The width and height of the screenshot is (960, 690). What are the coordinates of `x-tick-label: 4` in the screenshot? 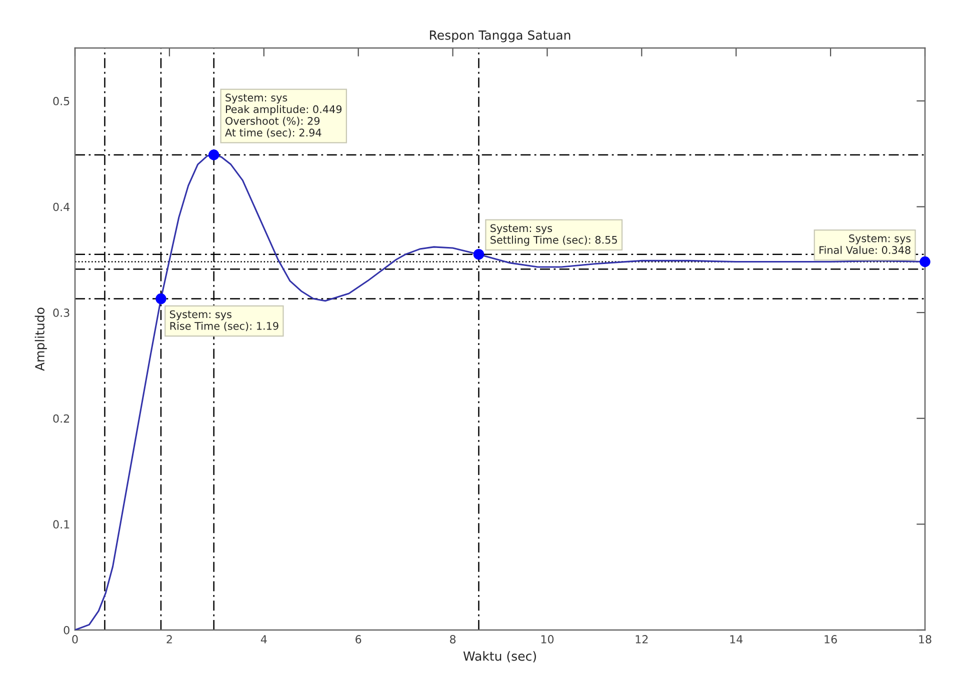 It's located at (263, 639).